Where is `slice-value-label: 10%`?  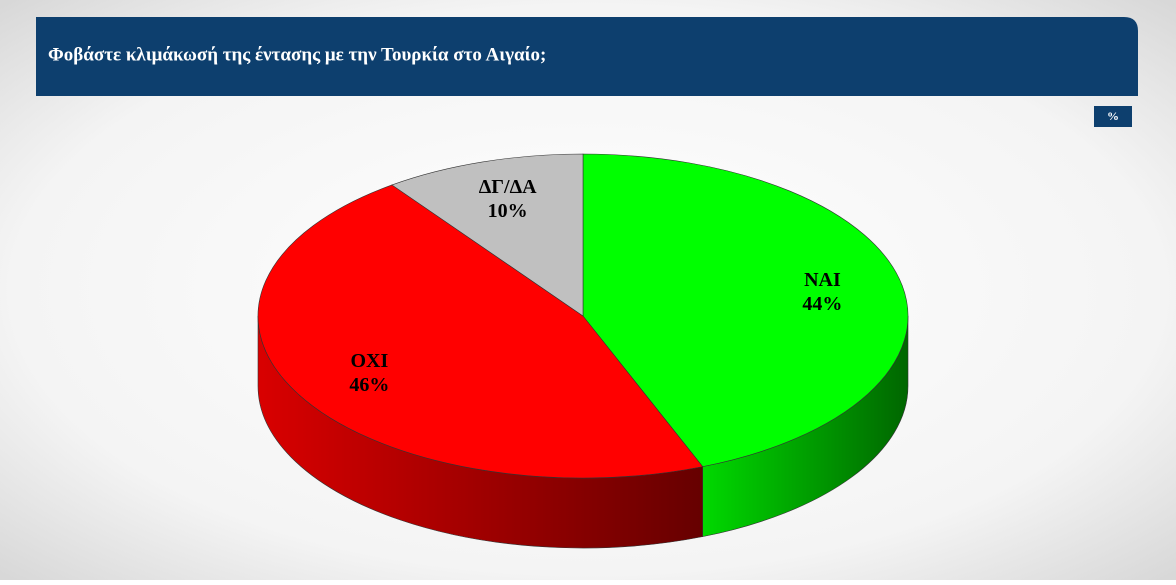 slice-value-label: 10% is located at coordinates (508, 211).